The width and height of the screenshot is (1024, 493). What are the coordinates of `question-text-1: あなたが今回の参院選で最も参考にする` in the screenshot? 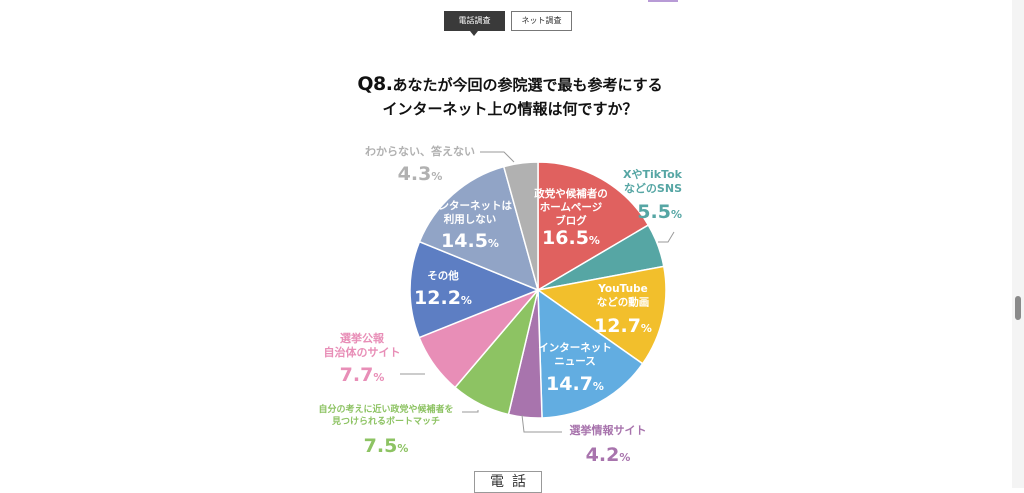 It's located at (527, 85).